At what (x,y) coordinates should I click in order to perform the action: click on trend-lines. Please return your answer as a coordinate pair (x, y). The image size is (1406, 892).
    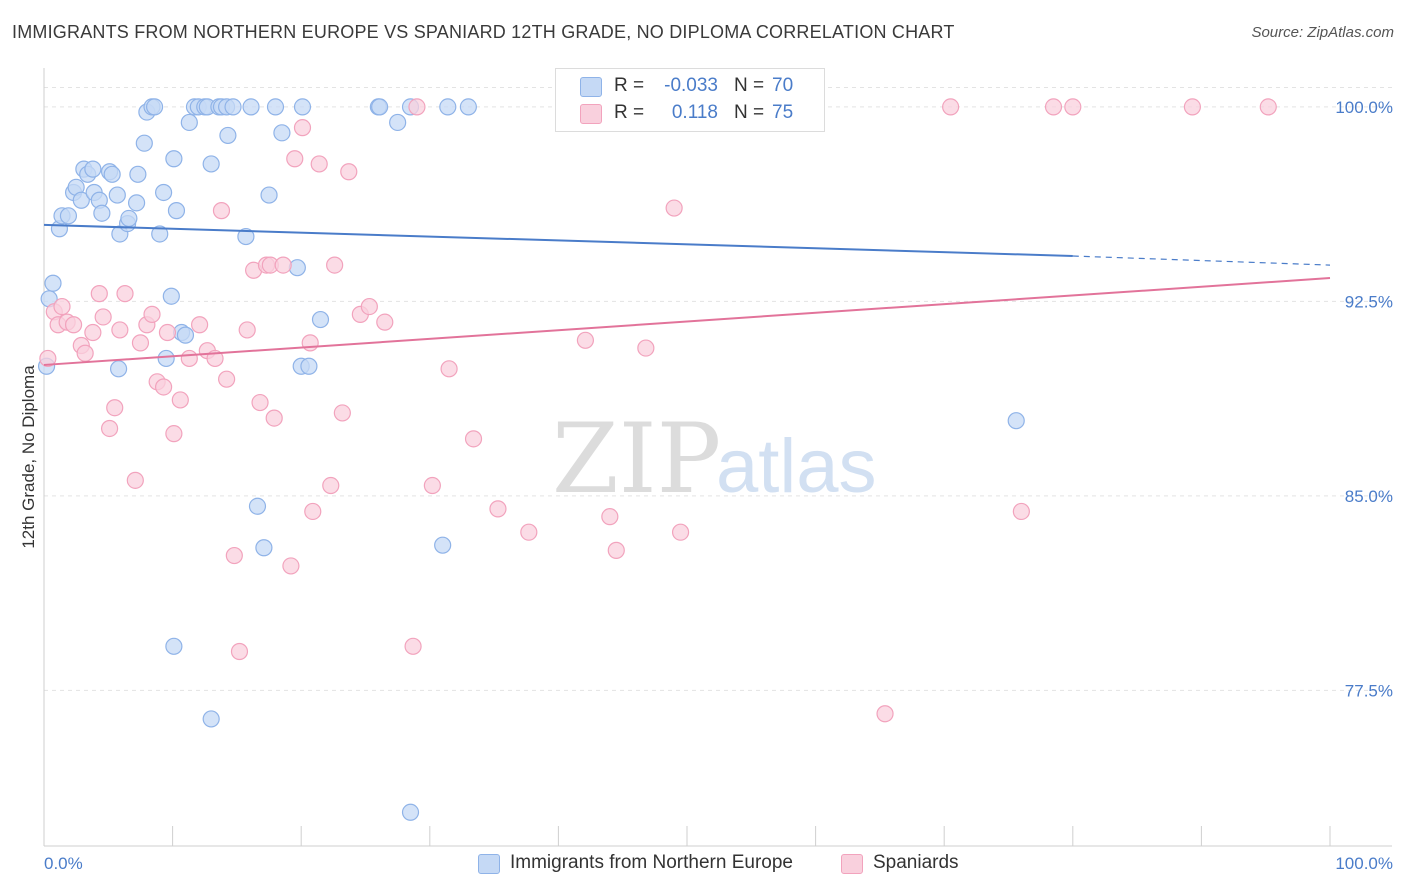
    Looking at the image, I should click on (687, 294).